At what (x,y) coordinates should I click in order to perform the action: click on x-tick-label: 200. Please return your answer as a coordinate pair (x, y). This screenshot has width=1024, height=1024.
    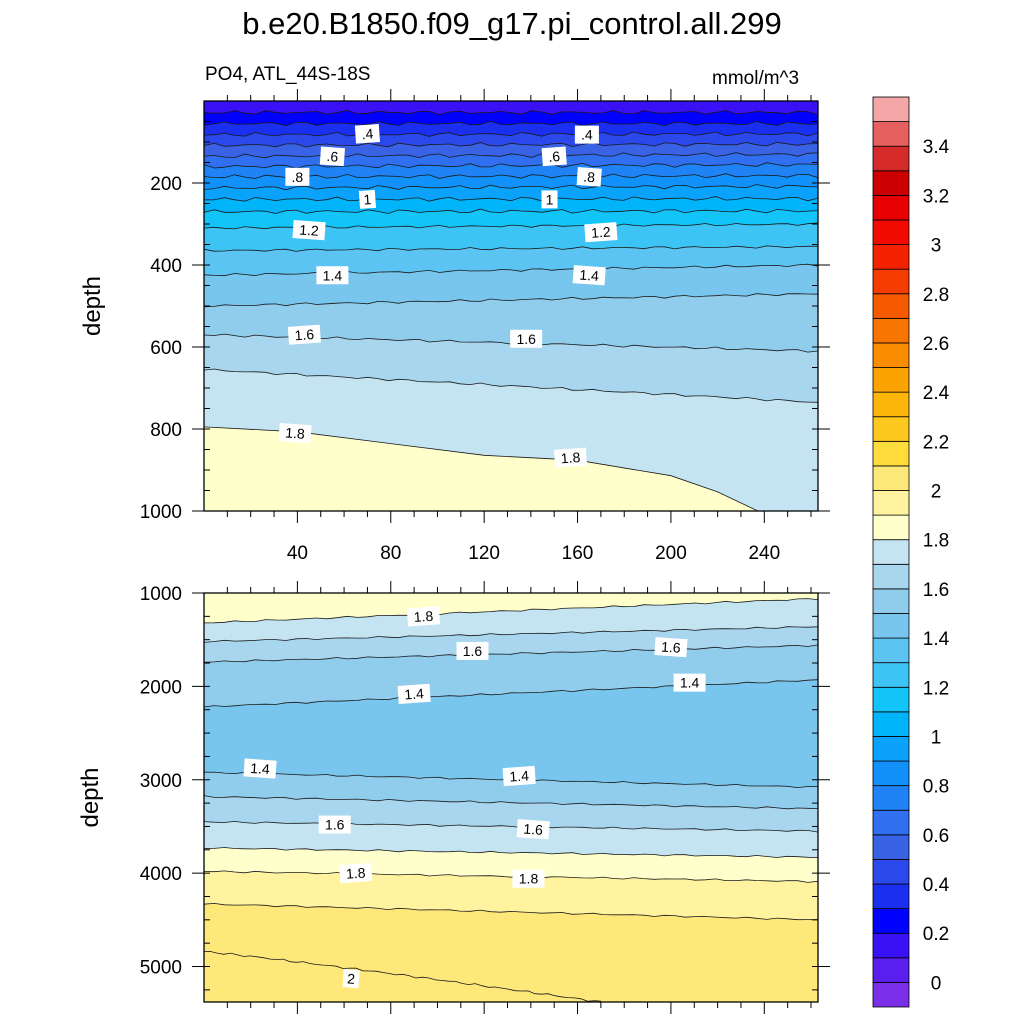
    Looking at the image, I should click on (671, 553).